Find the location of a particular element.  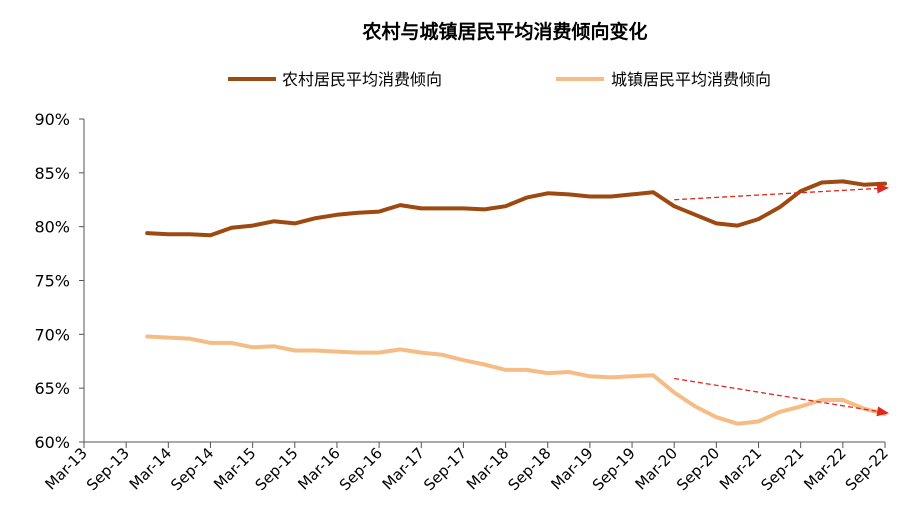

x-tick-label: Sep-14 is located at coordinates (192, 469).